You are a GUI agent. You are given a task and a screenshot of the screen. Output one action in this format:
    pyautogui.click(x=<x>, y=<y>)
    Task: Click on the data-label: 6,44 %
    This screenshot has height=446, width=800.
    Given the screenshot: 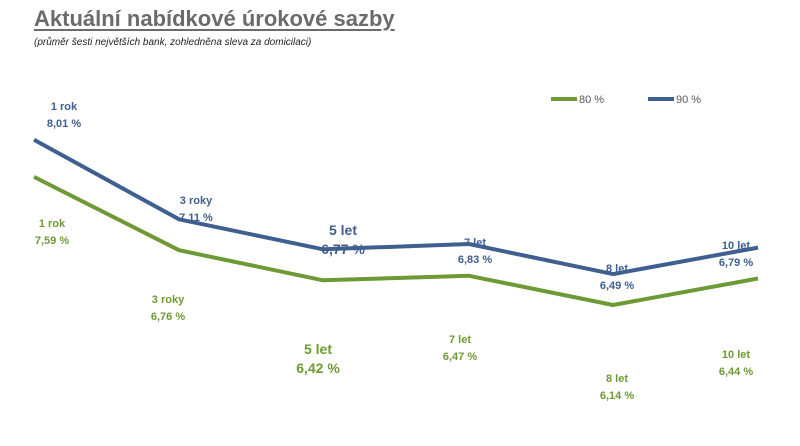 What is the action you would take?
    pyautogui.click(x=736, y=372)
    